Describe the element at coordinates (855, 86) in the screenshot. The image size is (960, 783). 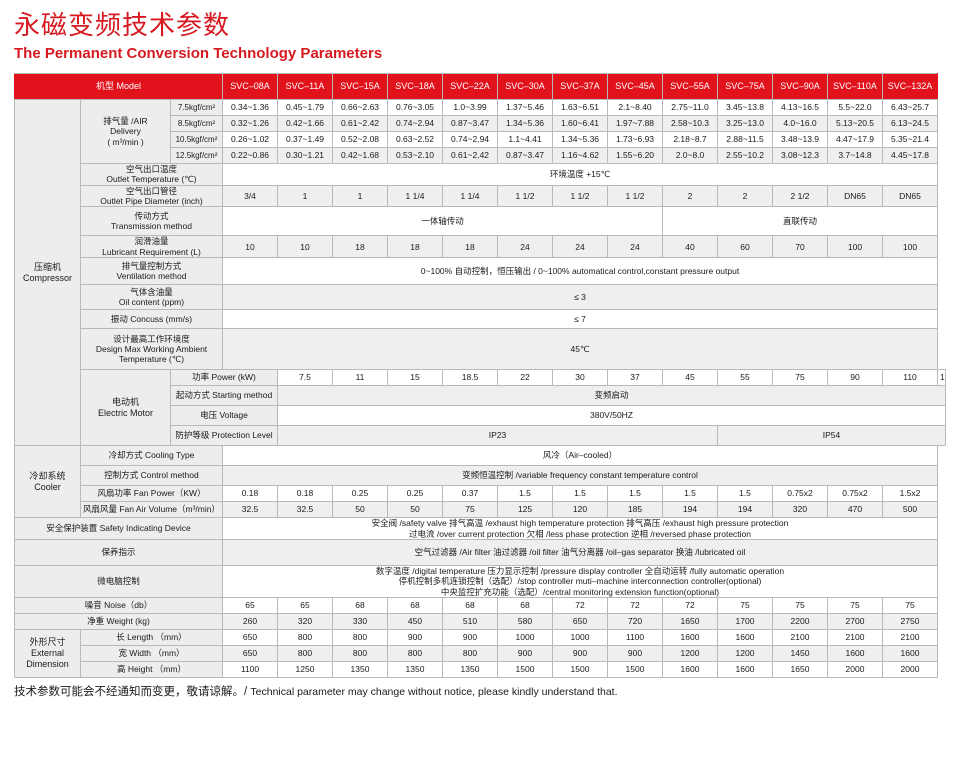
I see `model-col-11: SVC–110A` at that location.